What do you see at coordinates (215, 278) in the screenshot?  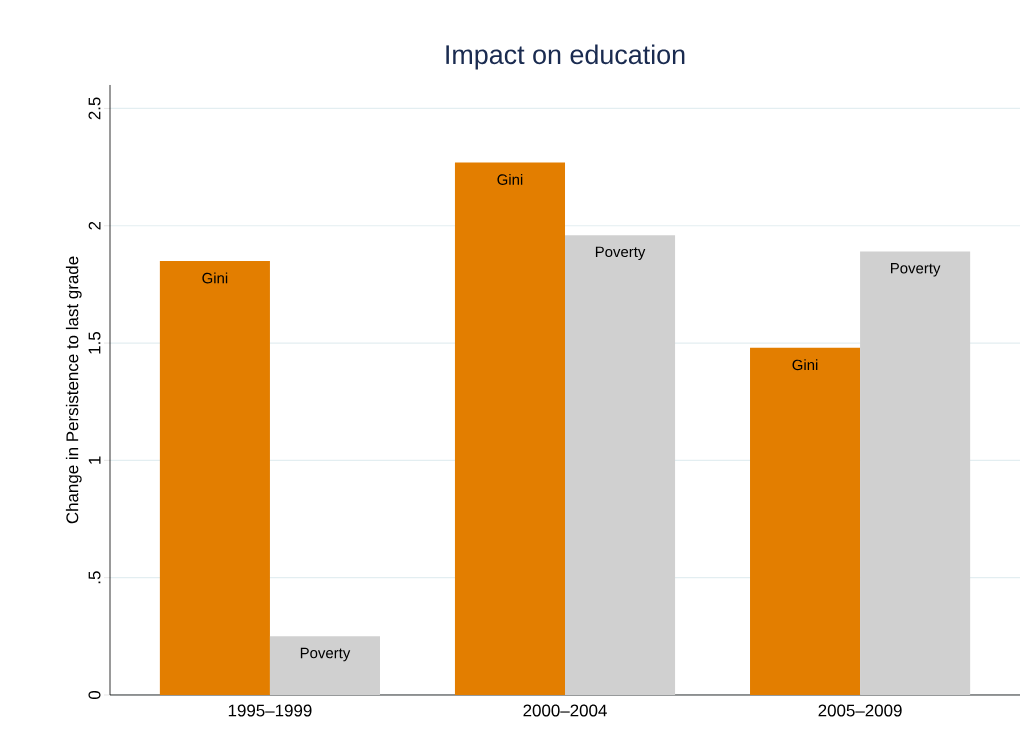 I see `series-label: Gini` at bounding box center [215, 278].